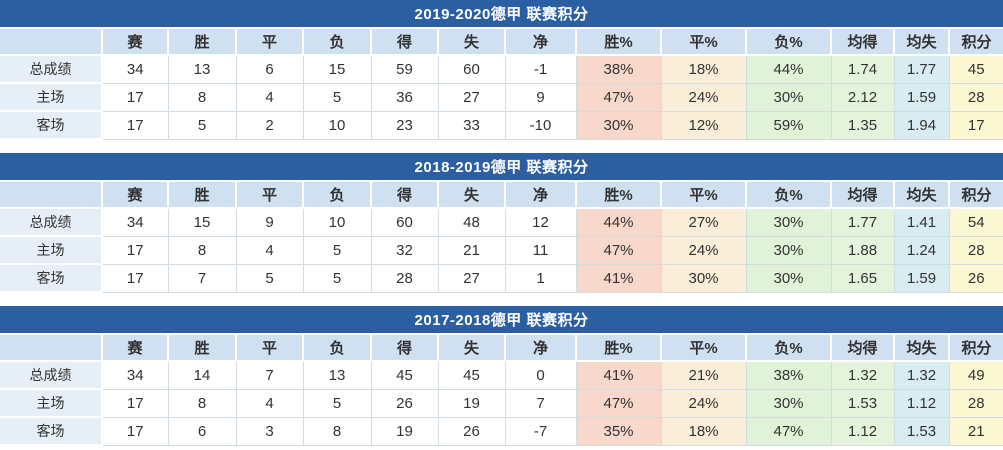  I want to click on data-cell: 6, so click(269, 69).